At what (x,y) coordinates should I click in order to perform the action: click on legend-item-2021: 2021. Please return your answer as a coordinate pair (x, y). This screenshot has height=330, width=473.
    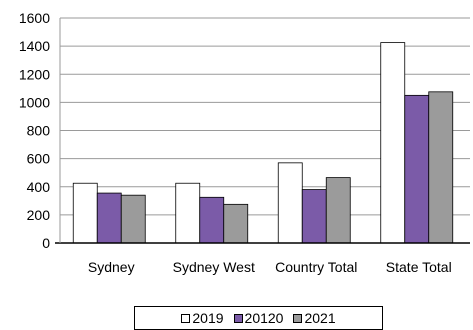
    Looking at the image, I should click on (314, 318).